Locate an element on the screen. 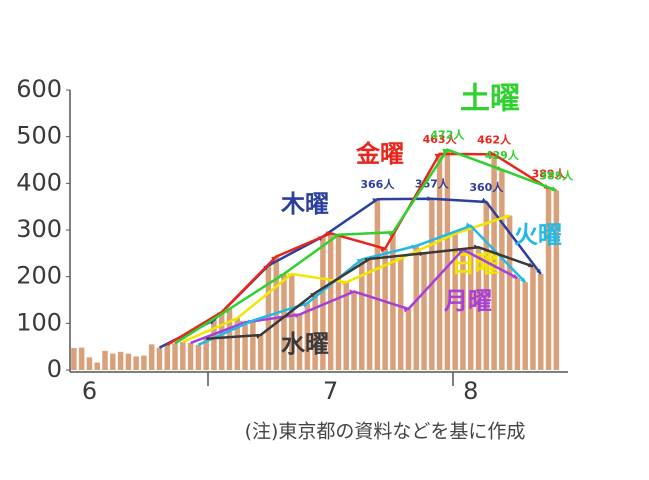 The height and width of the screenshot is (480, 649). y-tick-label: 0 is located at coordinates (54, 369).